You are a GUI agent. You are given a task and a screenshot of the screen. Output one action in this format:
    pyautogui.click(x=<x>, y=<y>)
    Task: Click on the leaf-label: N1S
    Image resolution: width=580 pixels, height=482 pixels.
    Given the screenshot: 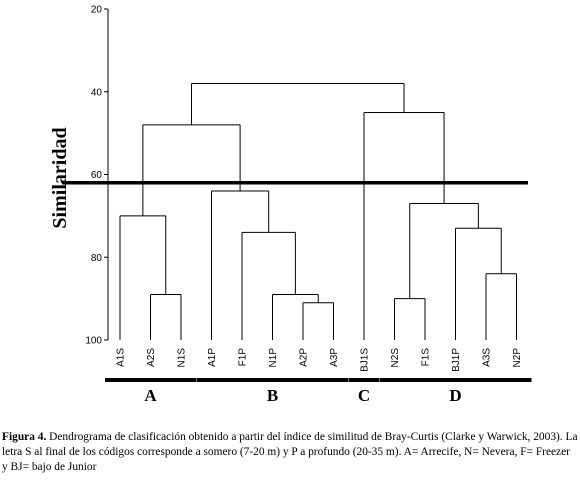 What is the action you would take?
    pyautogui.click(x=182, y=358)
    